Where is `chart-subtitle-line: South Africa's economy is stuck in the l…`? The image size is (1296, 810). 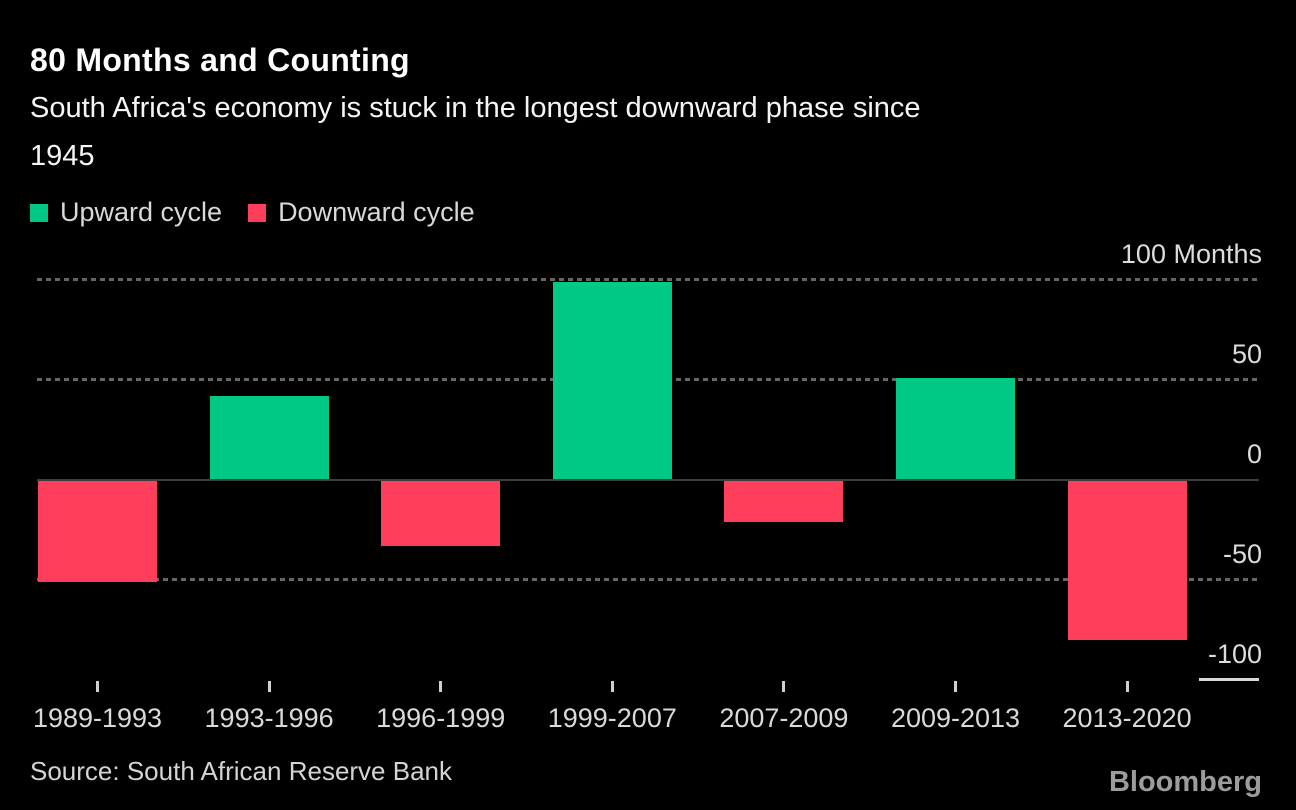 chart-subtitle-line: South Africa's economy is stuck in the l… is located at coordinates (475, 108).